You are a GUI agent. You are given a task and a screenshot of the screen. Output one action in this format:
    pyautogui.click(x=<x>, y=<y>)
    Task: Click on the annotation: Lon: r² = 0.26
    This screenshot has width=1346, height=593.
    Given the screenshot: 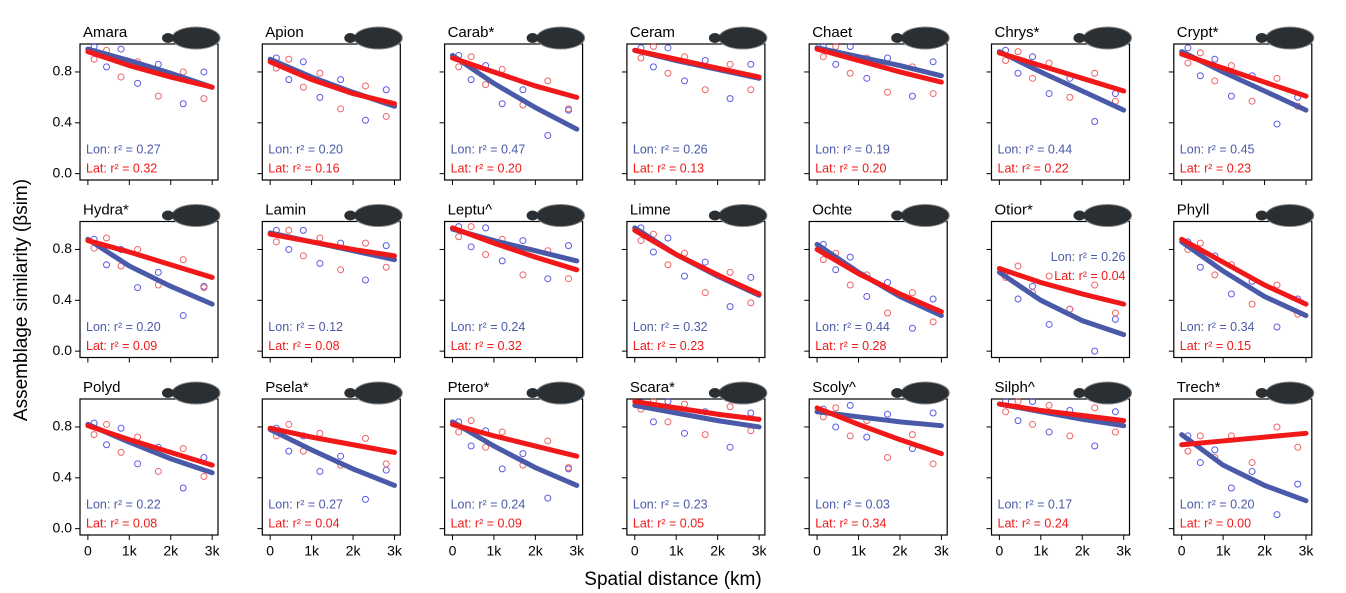 What is the action you would take?
    pyautogui.click(x=670, y=149)
    